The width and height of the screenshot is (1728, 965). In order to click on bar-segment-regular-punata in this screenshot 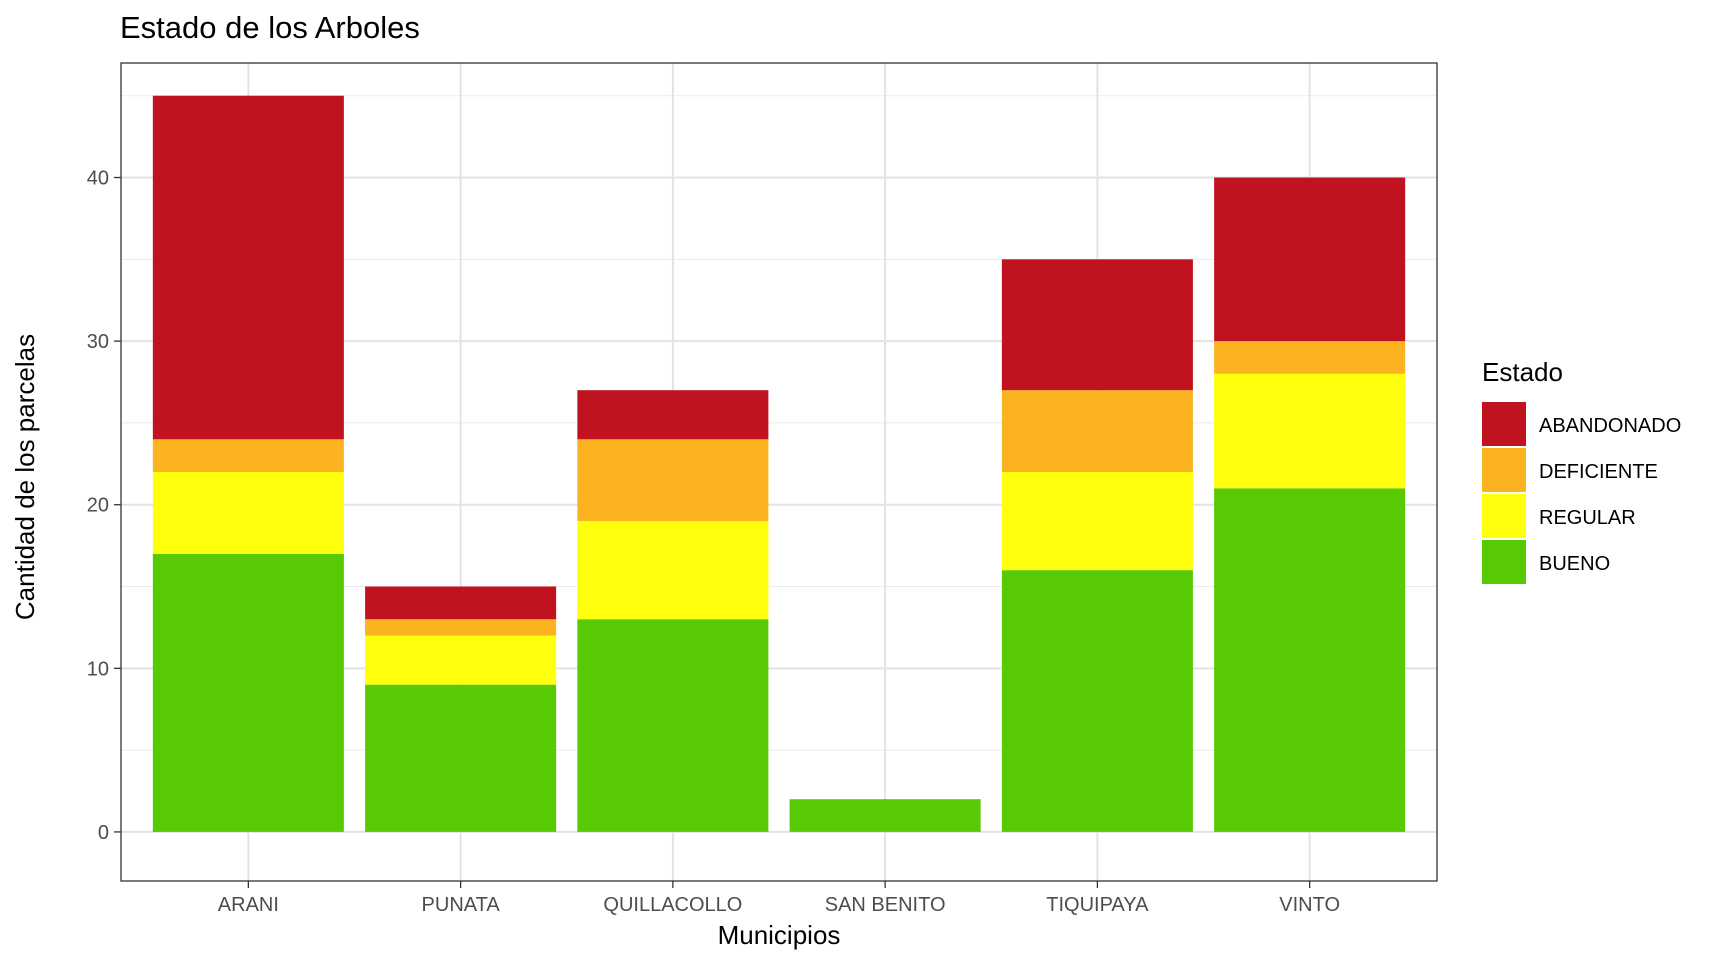, I will do `click(461, 660)`.